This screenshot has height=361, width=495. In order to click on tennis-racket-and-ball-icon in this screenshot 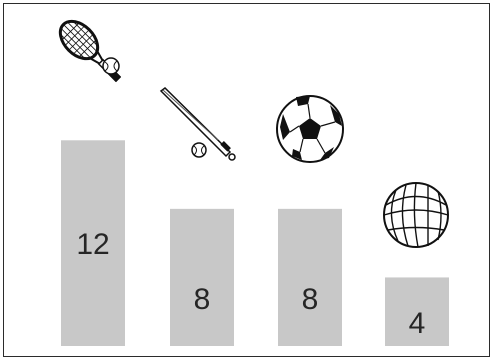, I will do `click(90, 51)`.